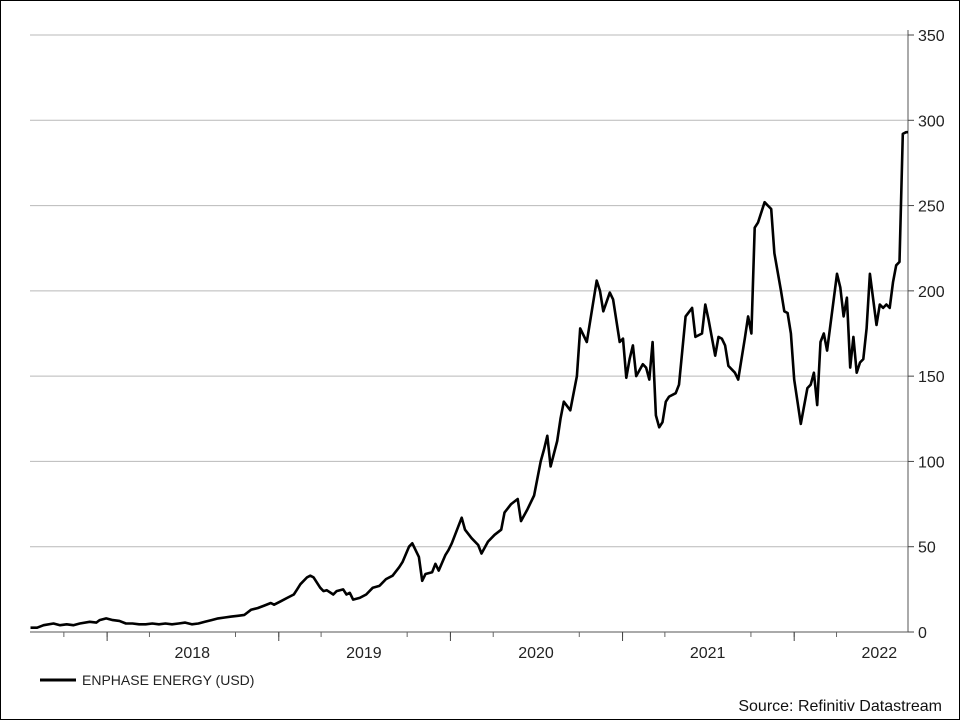 This screenshot has width=960, height=720. What do you see at coordinates (364, 653) in the screenshot?
I see `x-tick-label-2019: 2019` at bounding box center [364, 653].